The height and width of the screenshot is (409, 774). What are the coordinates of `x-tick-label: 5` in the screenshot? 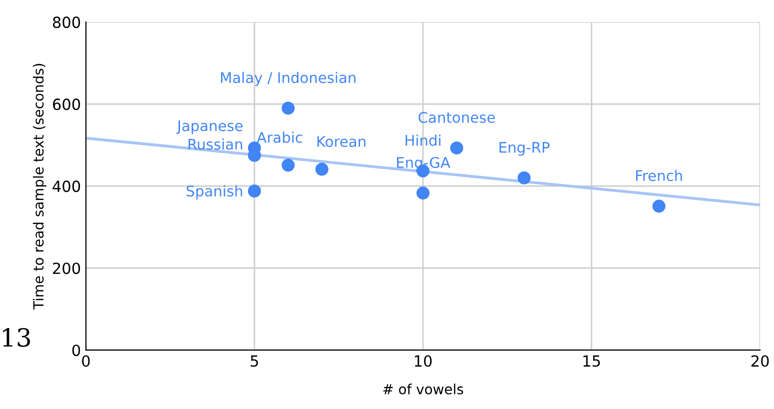 It's located at (254, 361).